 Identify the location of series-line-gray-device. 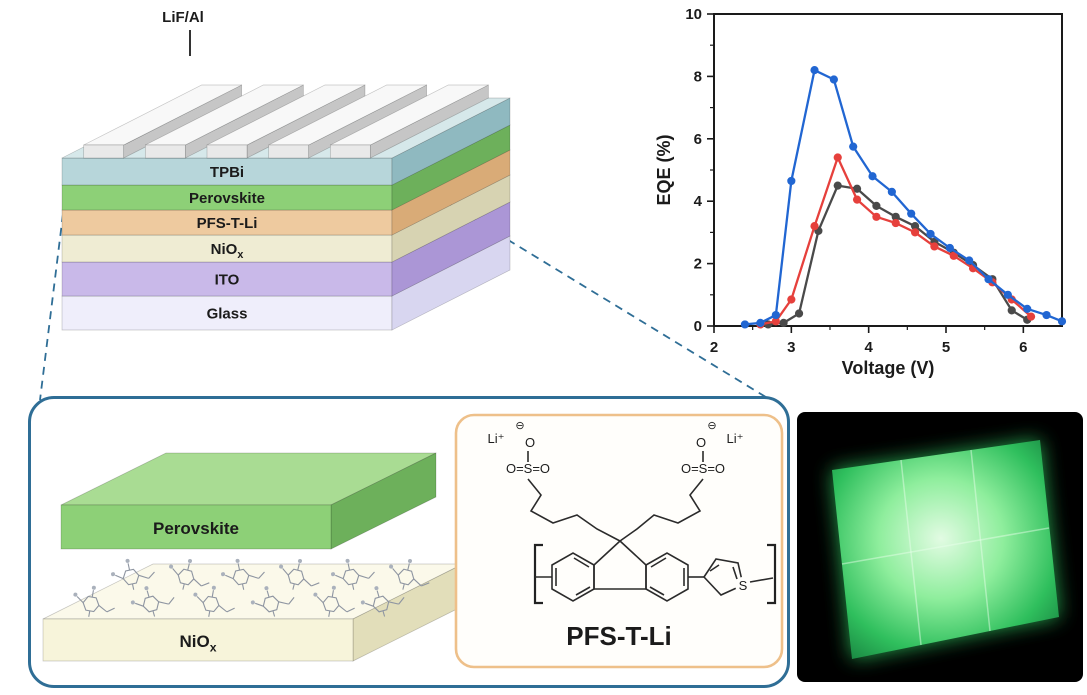
(898, 255).